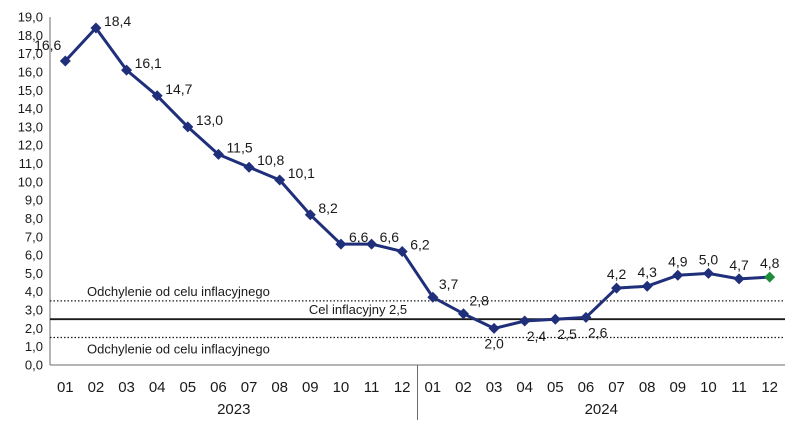 This screenshot has width=810, height=430. I want to click on y-tick-label: 0,0, so click(34, 365).